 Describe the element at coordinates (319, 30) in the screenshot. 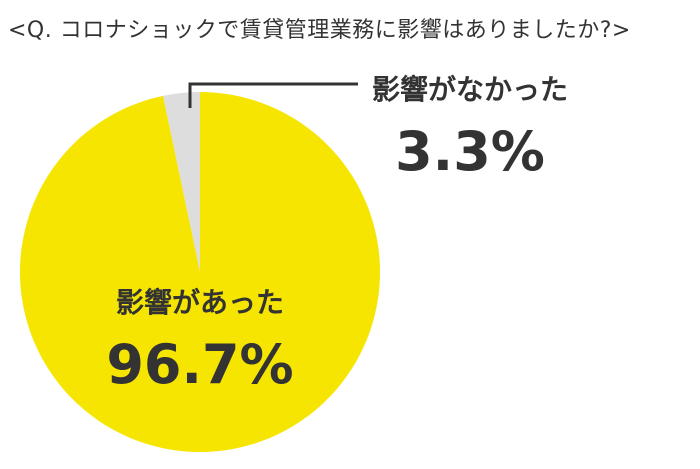

I see `chart-title: <Q. コロナショックで賃貸管理業務に影響はありましたか?>` at that location.